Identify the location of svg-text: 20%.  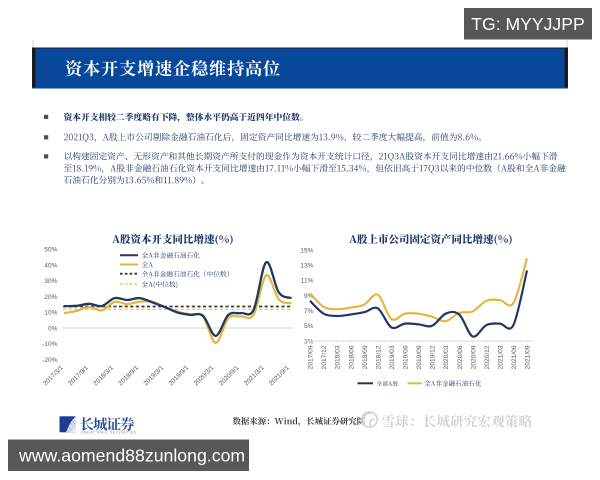
(50, 297).